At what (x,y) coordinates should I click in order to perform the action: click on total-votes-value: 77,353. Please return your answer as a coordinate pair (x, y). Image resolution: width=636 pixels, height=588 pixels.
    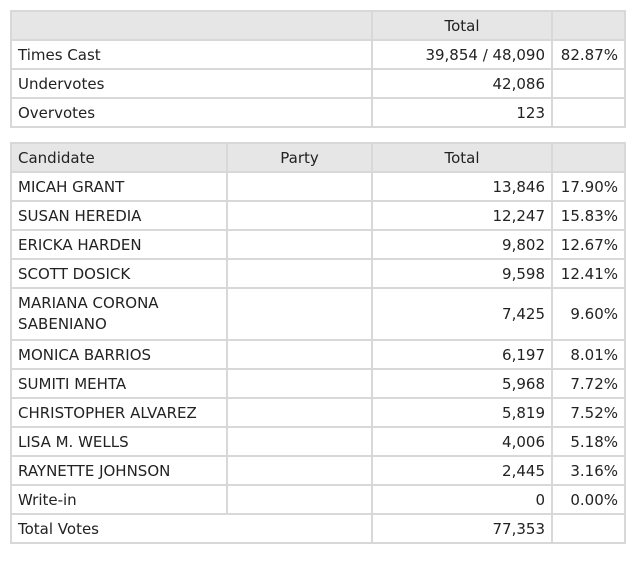
    Looking at the image, I should click on (462, 528).